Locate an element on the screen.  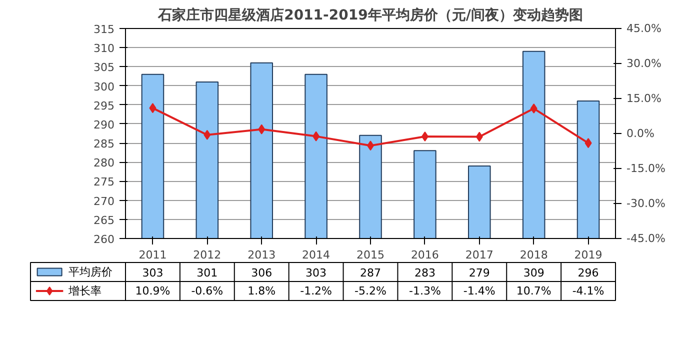
y2-tick-label: 15.0% is located at coordinates (644, 98).